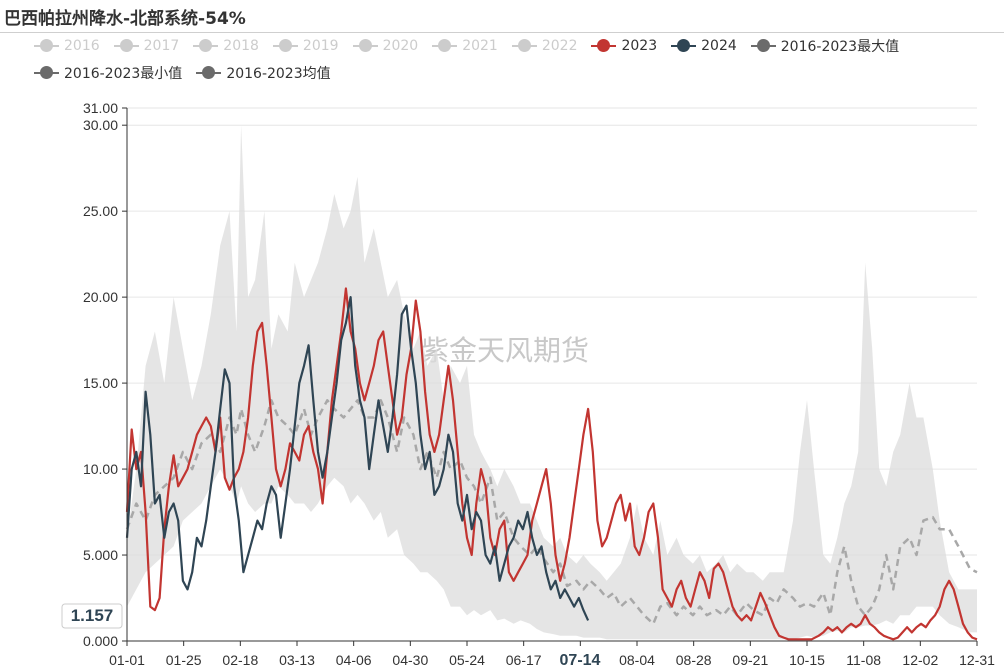  I want to click on cursor-date-label: 07-14, so click(580, 660).